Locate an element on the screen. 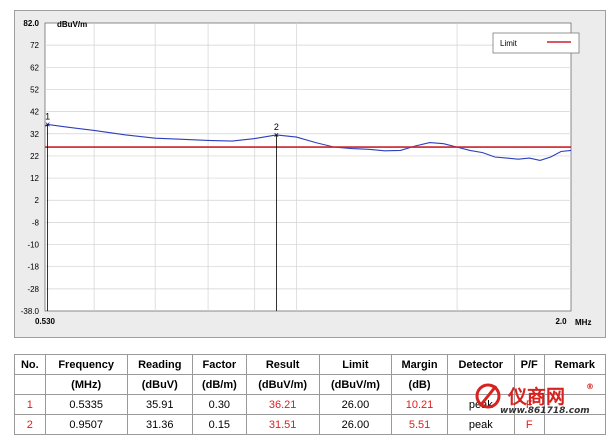 The image size is (614, 446). y-tick-label: -38.0 is located at coordinates (30, 311).